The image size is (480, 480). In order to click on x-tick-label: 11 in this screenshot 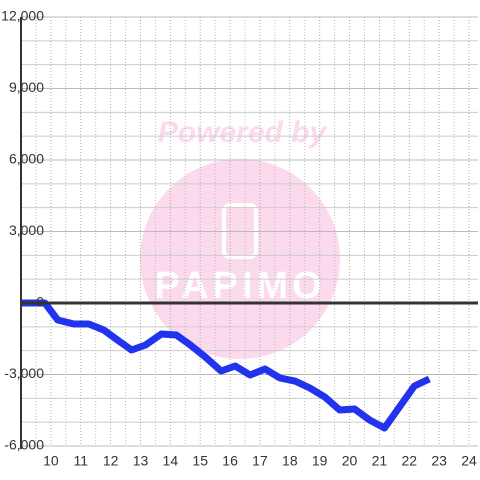, I will do `click(80, 461)`.